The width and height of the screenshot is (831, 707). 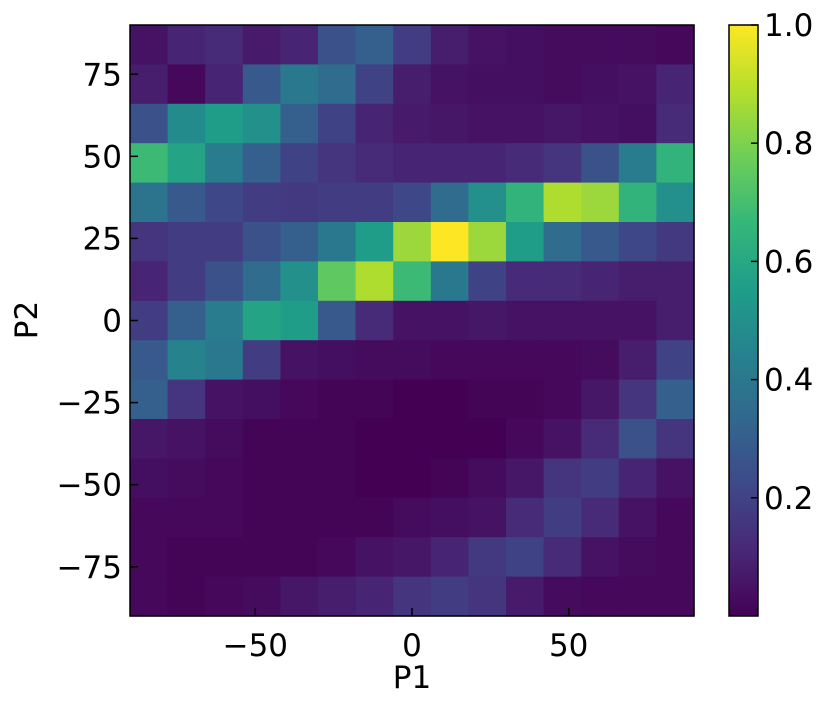 I want to click on y-tick-label: 75, so click(x=102, y=75).